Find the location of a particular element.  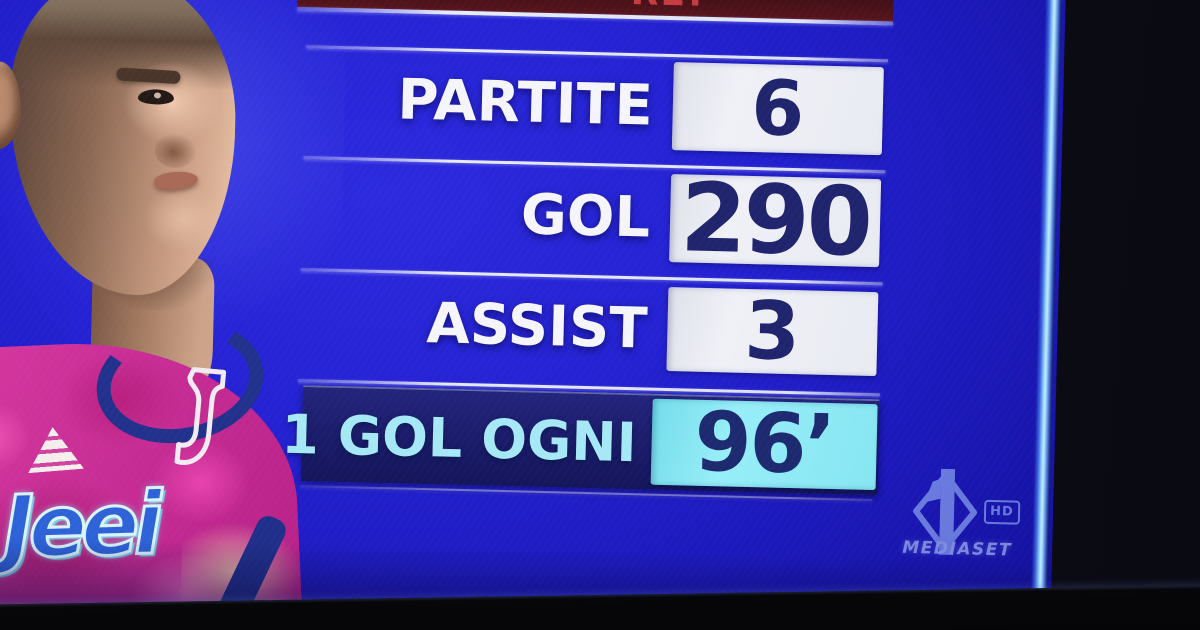

juventus-logo-icon is located at coordinates (200, 416).